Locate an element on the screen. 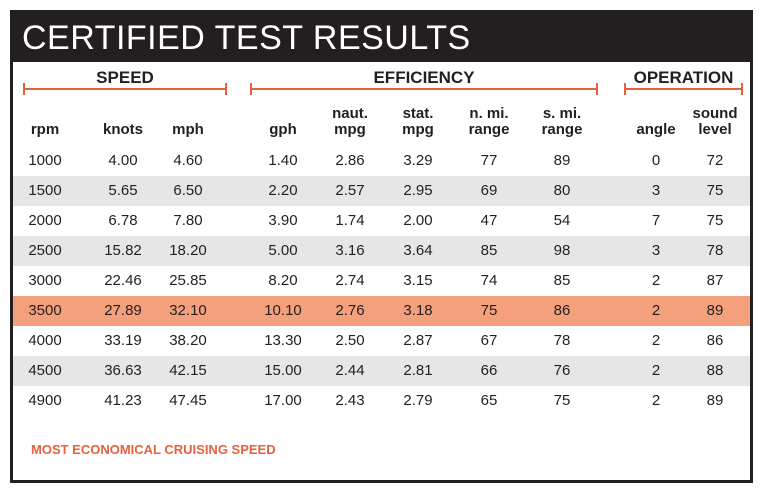  table-row: 4500 36.63 42.15 15.00 2.44 2.81 66 76 2 88 is located at coordinates (381, 371).